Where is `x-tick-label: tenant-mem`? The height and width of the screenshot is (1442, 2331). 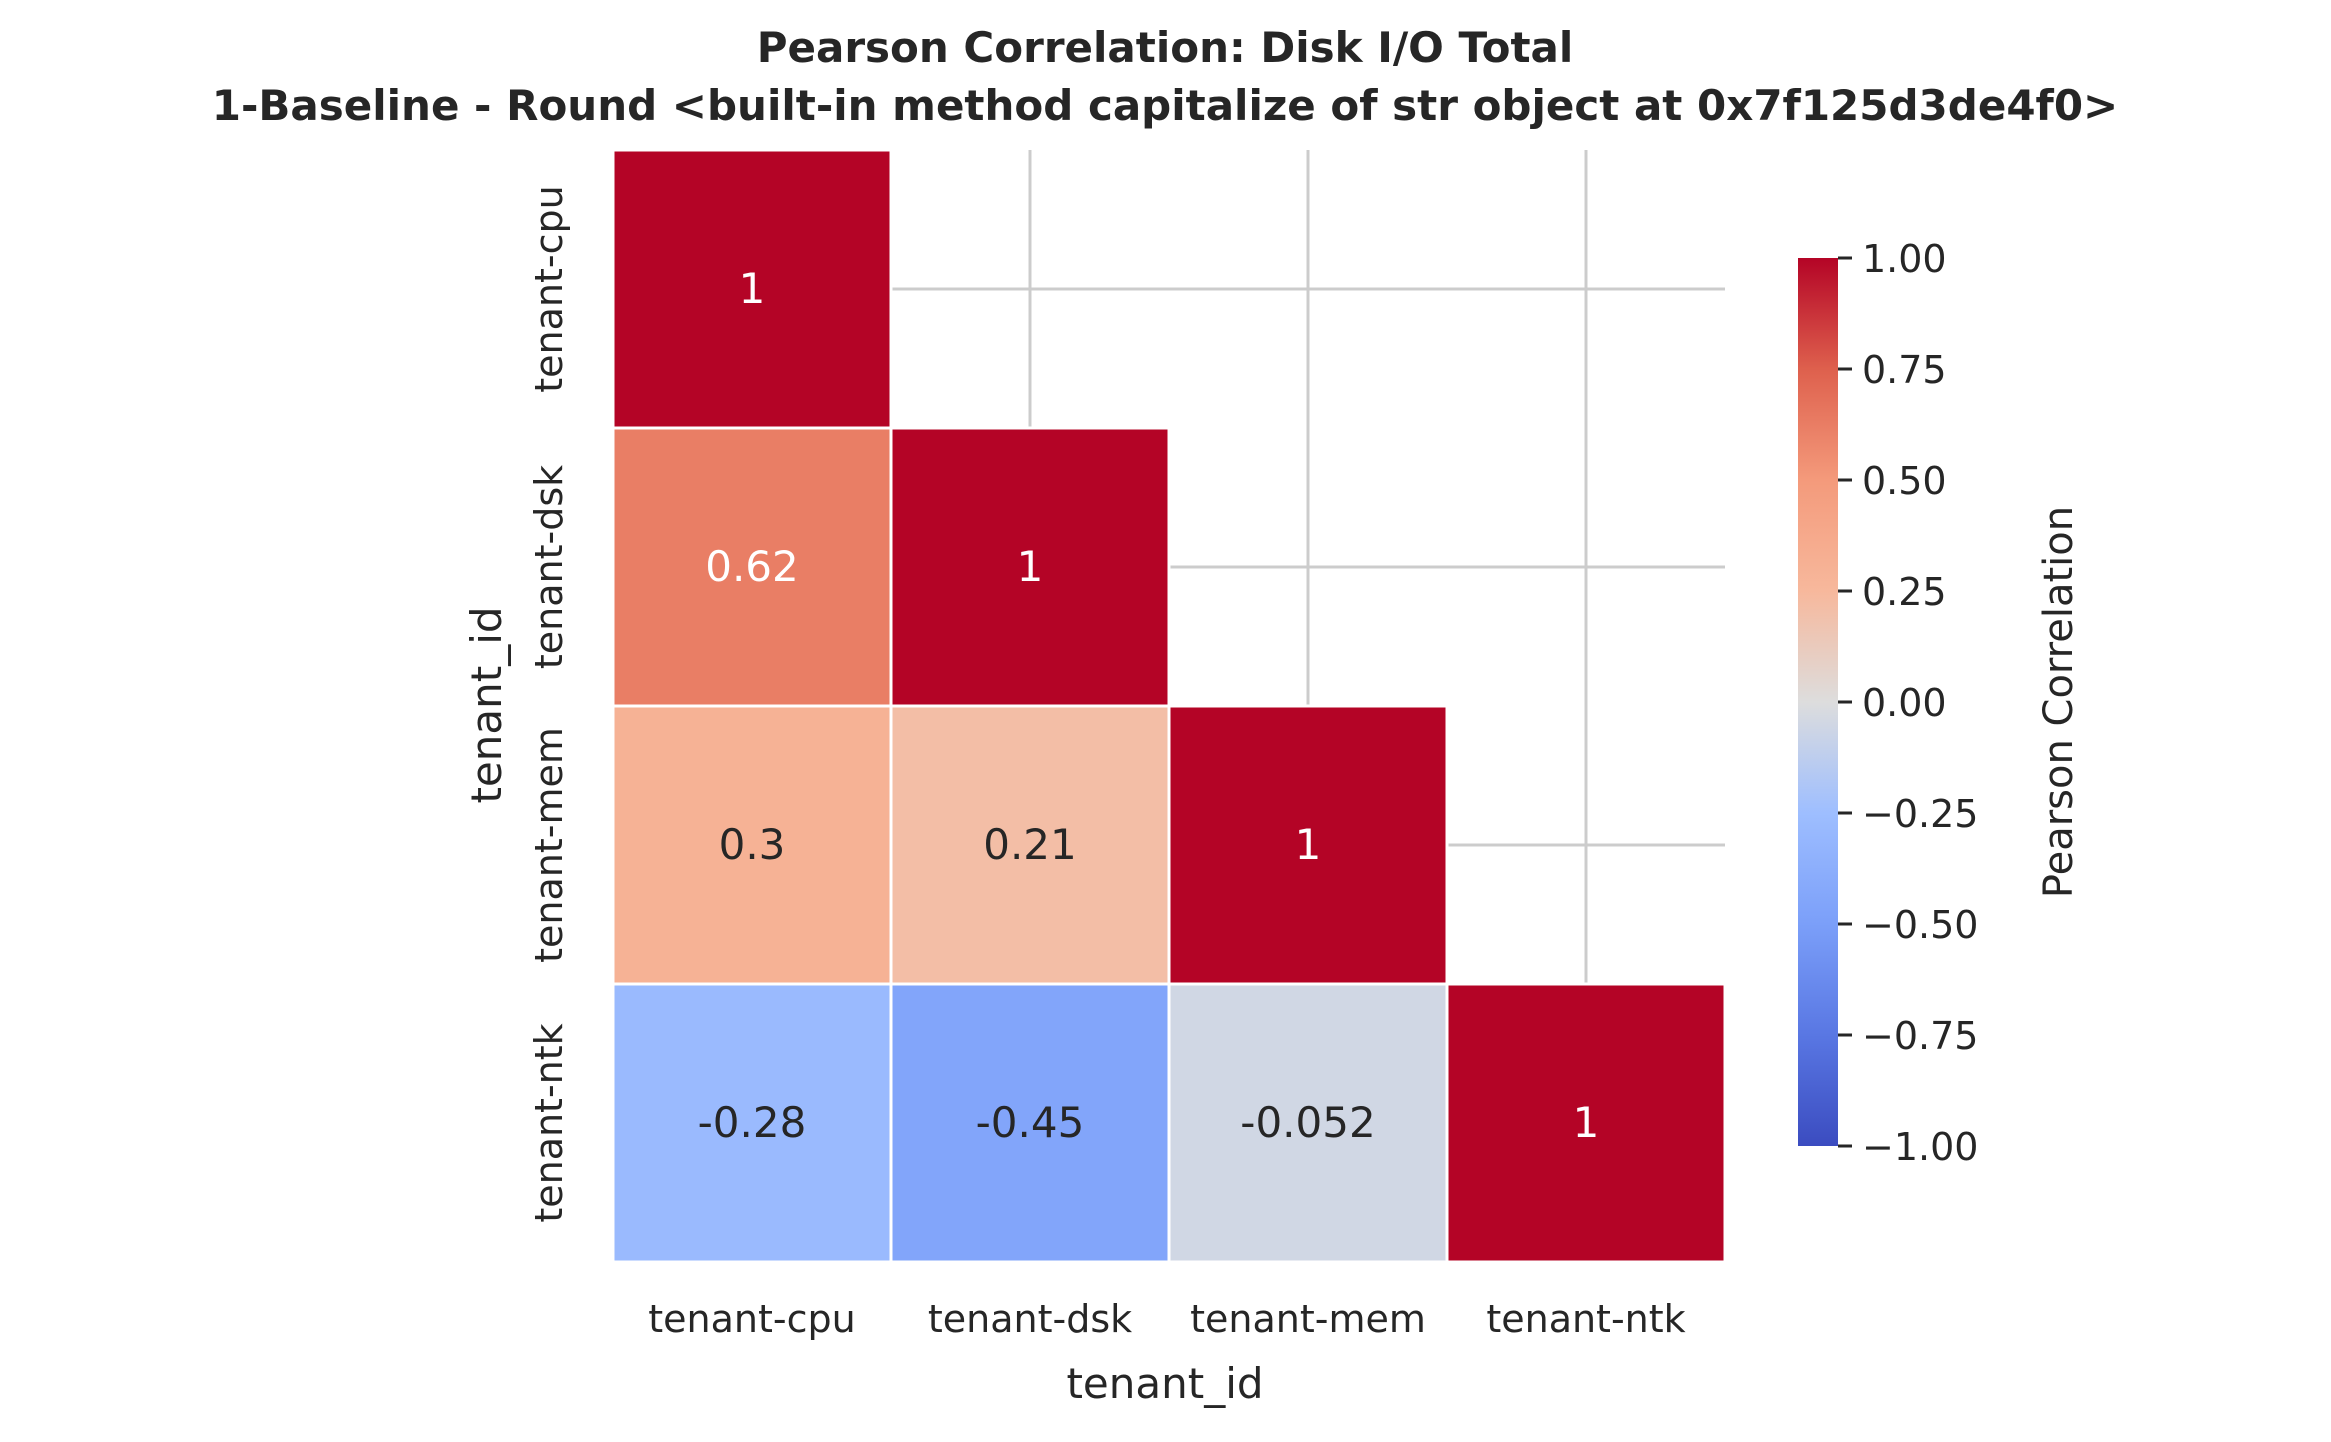 x-tick-label: tenant-mem is located at coordinates (1308, 1319).